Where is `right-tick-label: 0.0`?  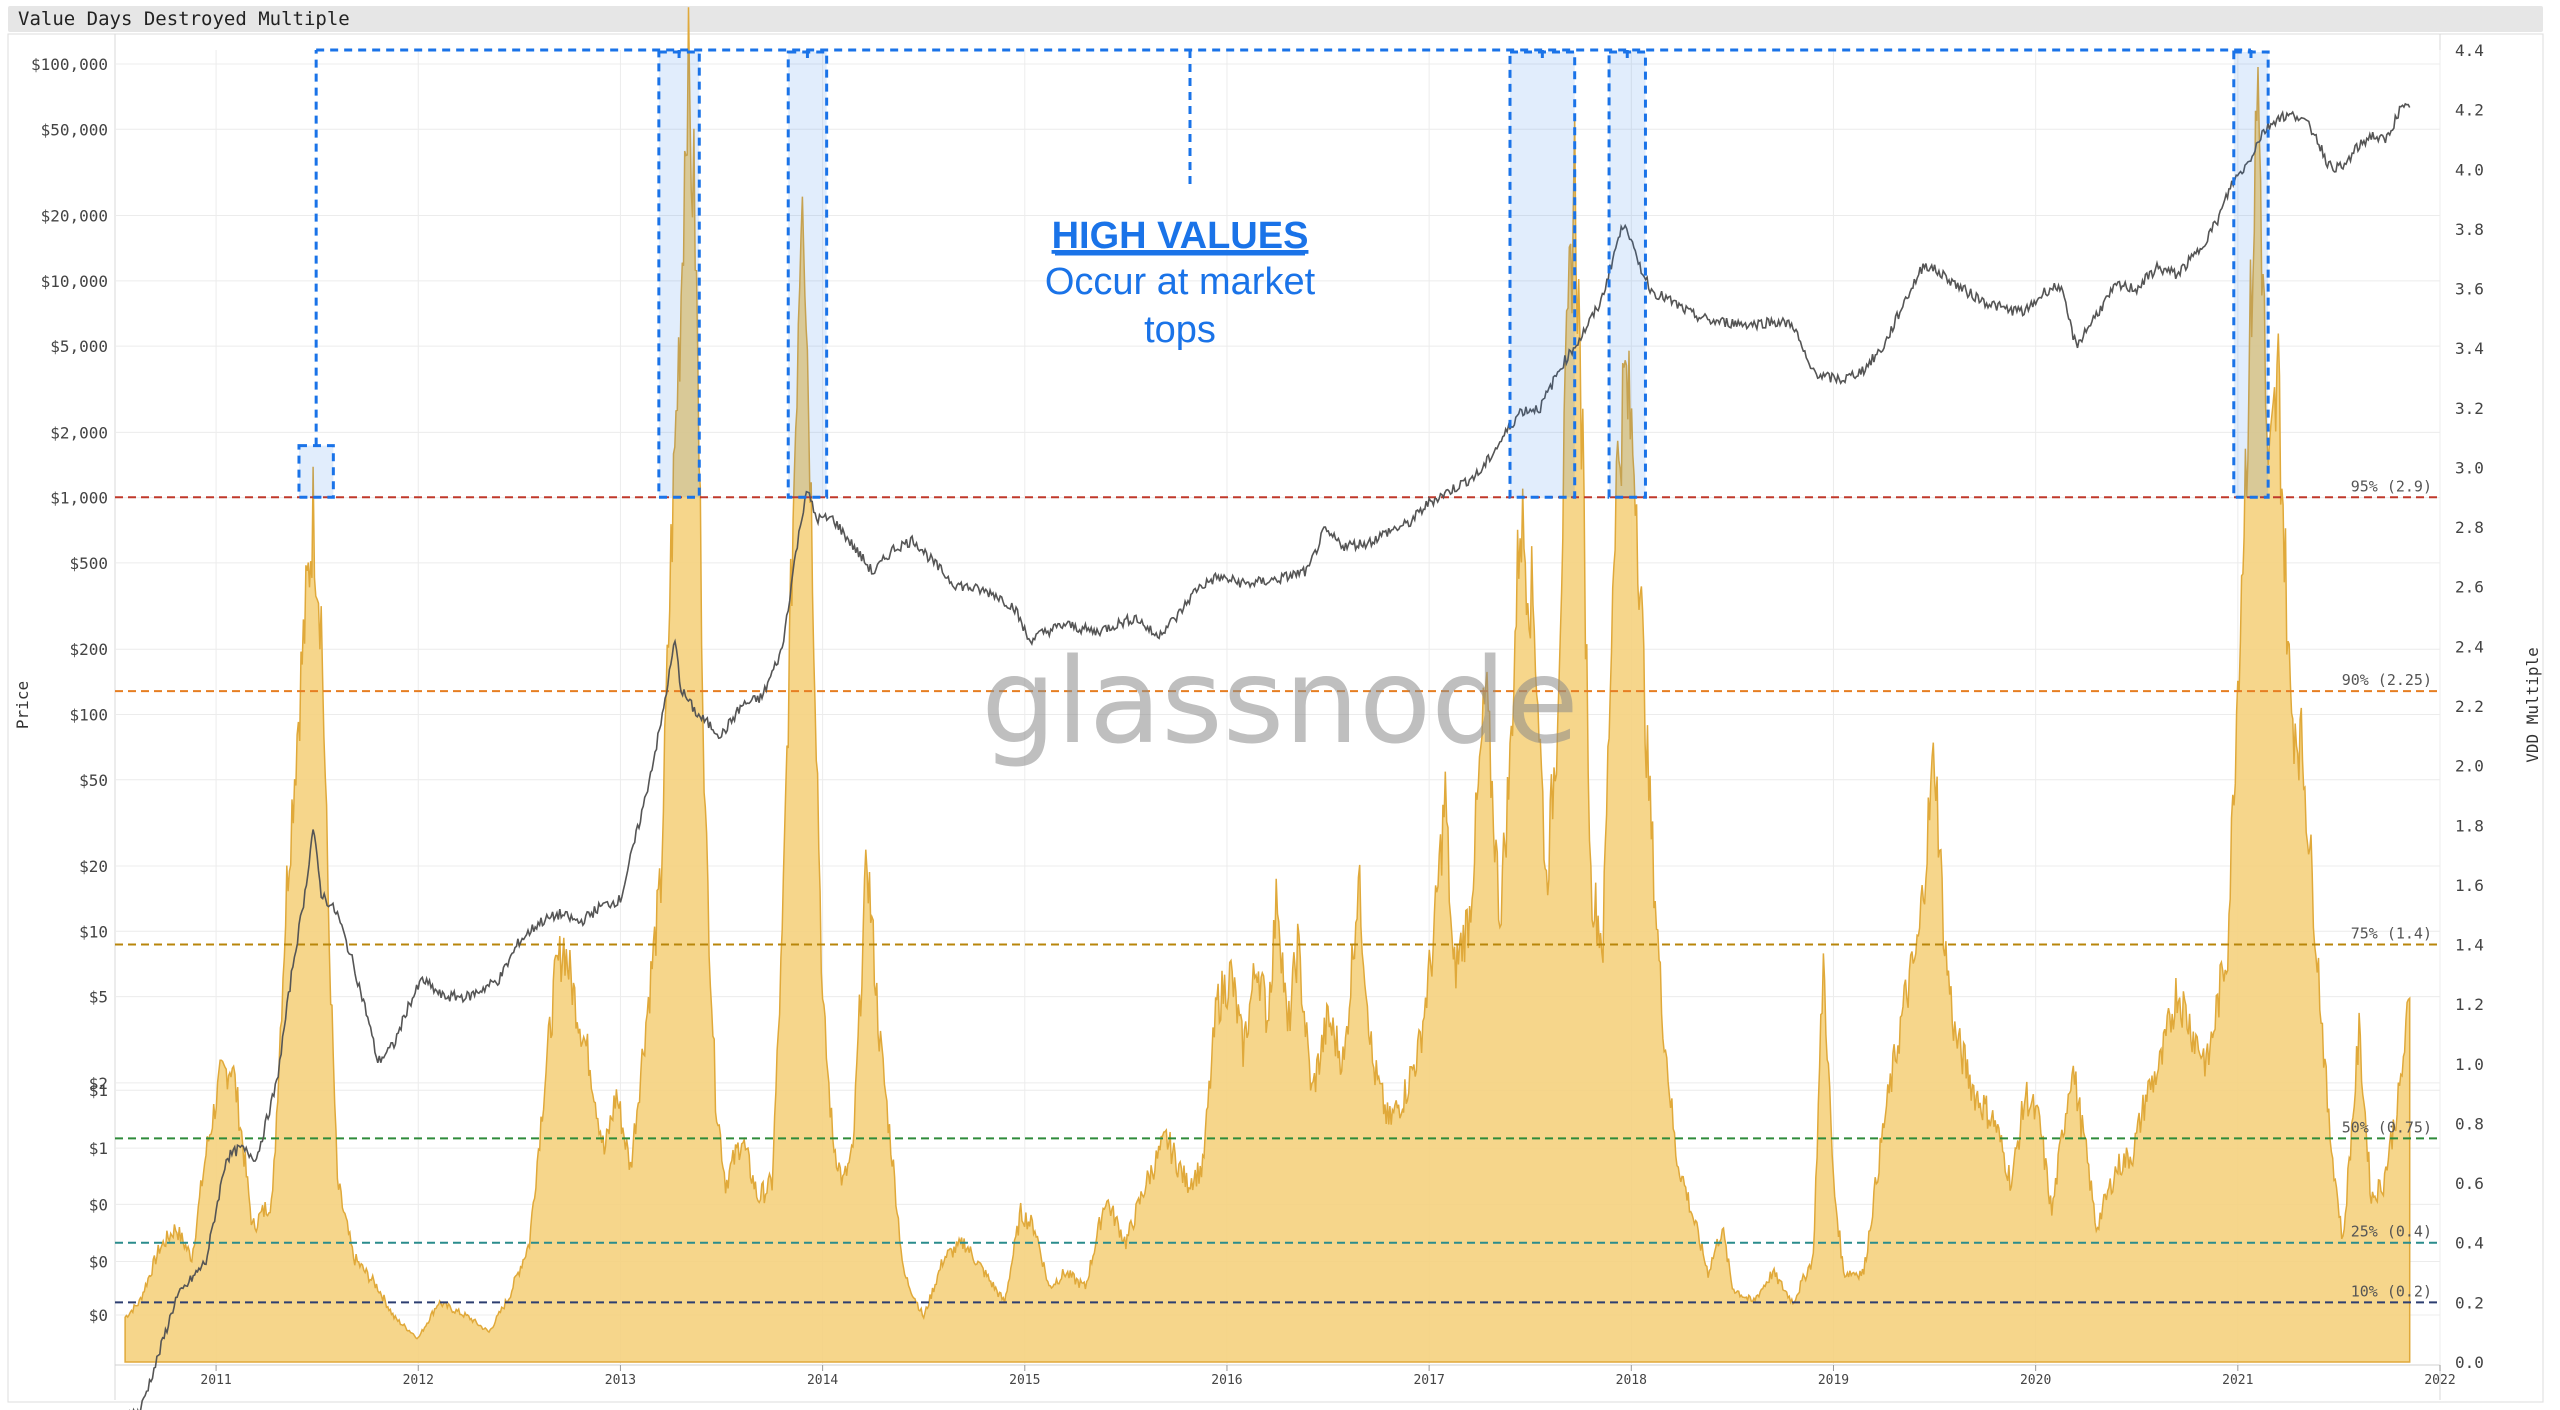 right-tick-label: 0.0 is located at coordinates (2469, 1362).